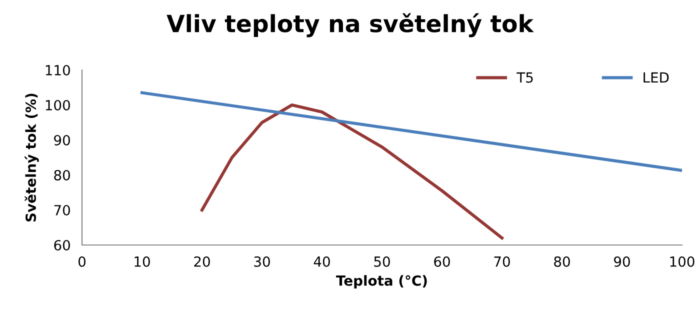  What do you see at coordinates (62, 210) in the screenshot?
I see `y-tick-label: 70` at bounding box center [62, 210].